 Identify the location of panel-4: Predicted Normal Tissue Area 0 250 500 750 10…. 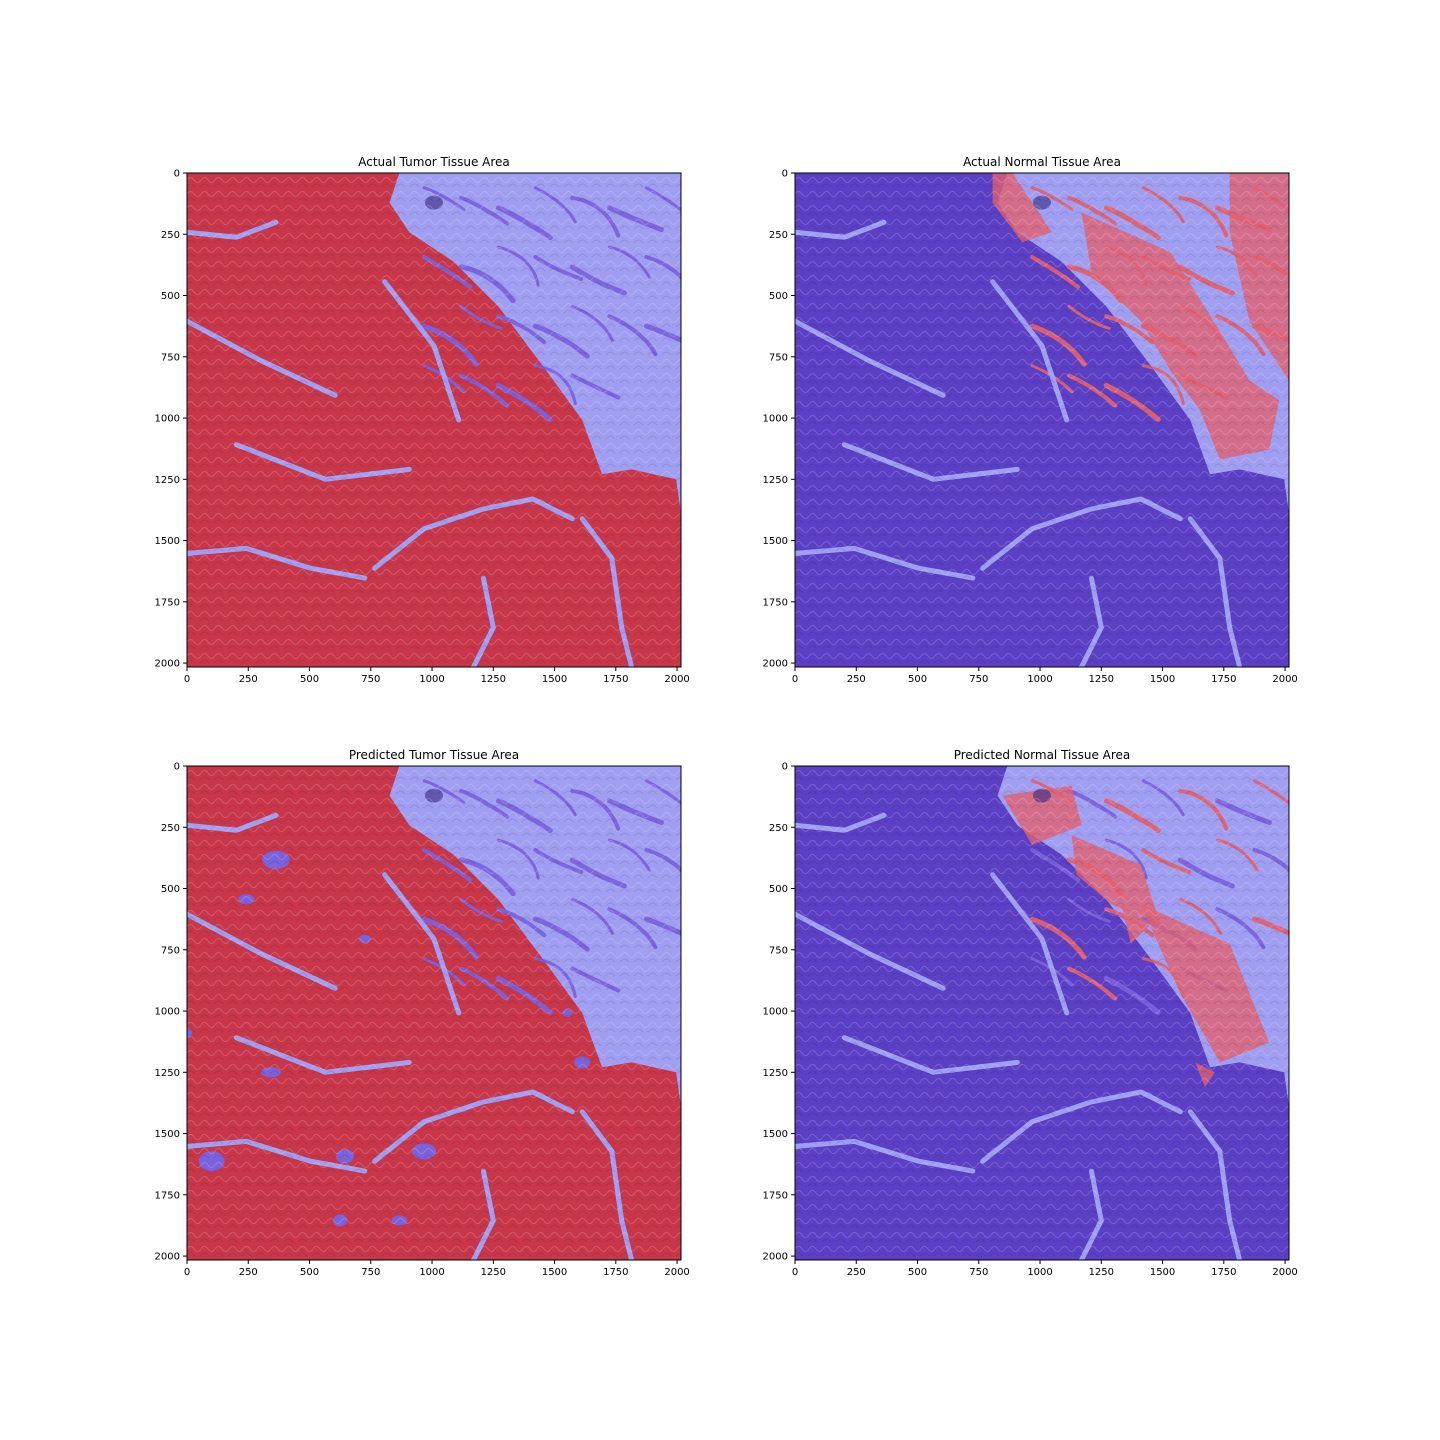
(1030, 1013).